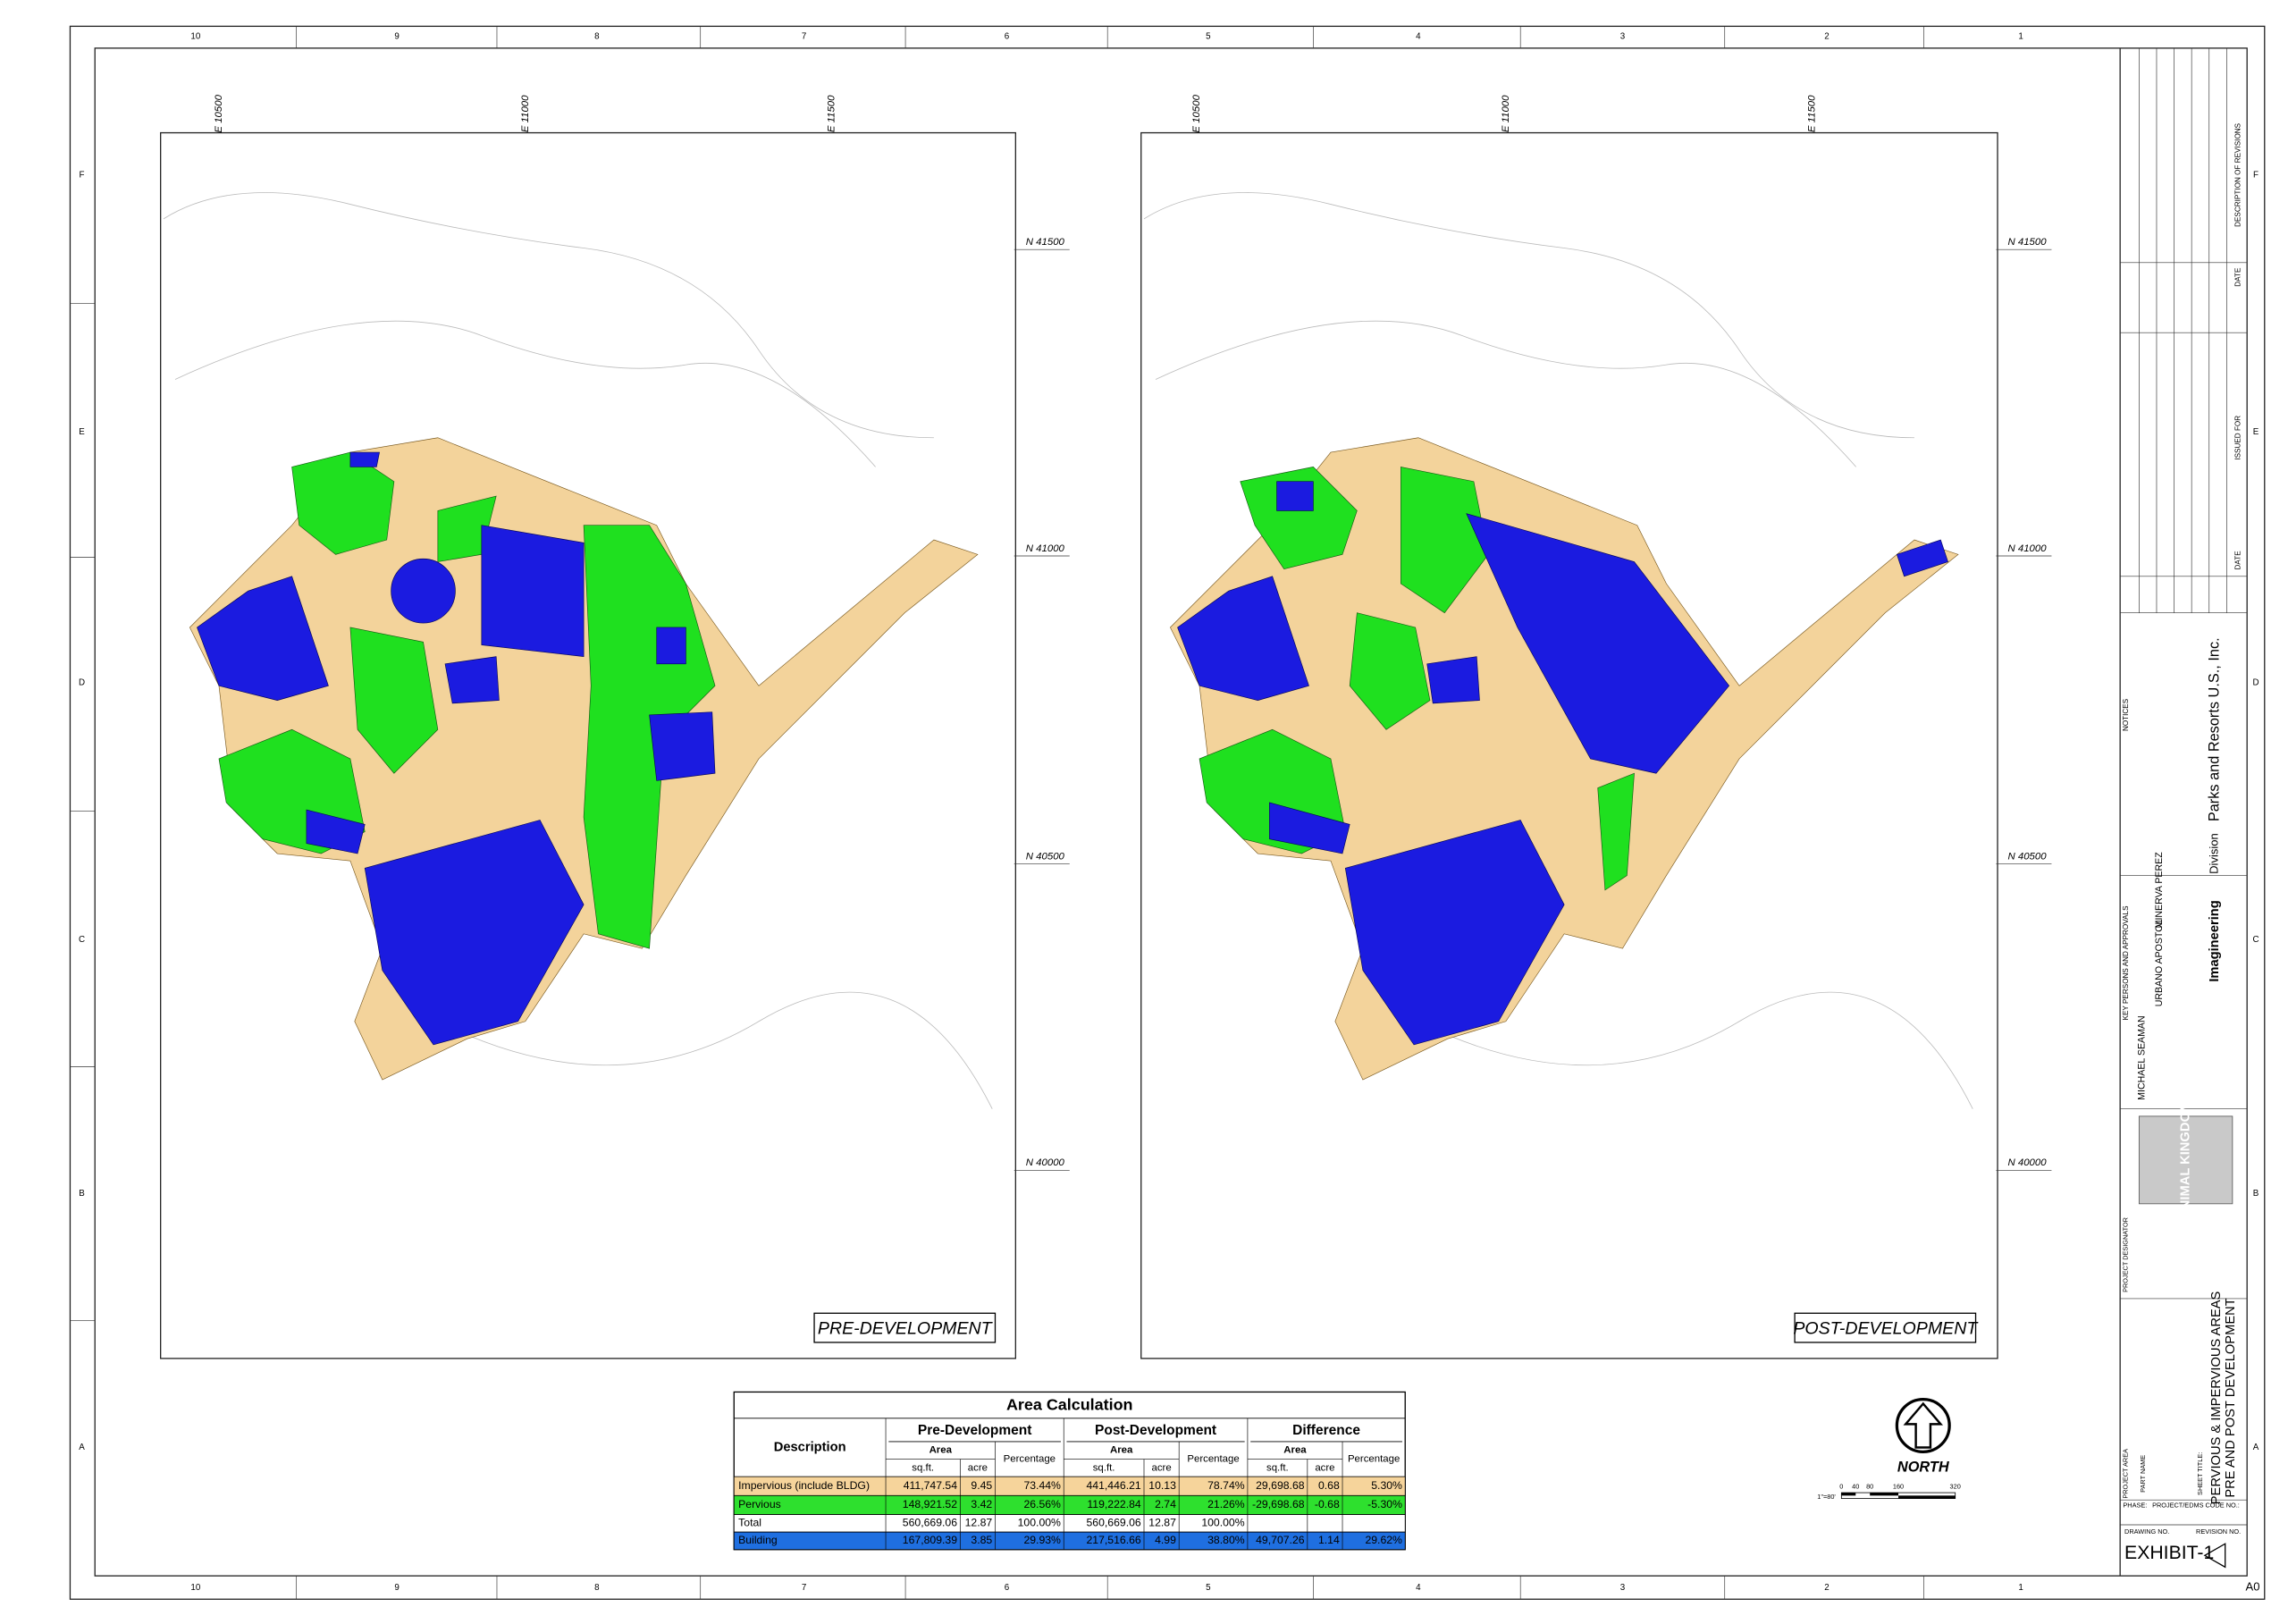 This screenshot has width=2288, height=1624. What do you see at coordinates (2196, 1506) in the screenshot?
I see `tb-label: PROJECT/EDMS CODE NO.:` at bounding box center [2196, 1506].